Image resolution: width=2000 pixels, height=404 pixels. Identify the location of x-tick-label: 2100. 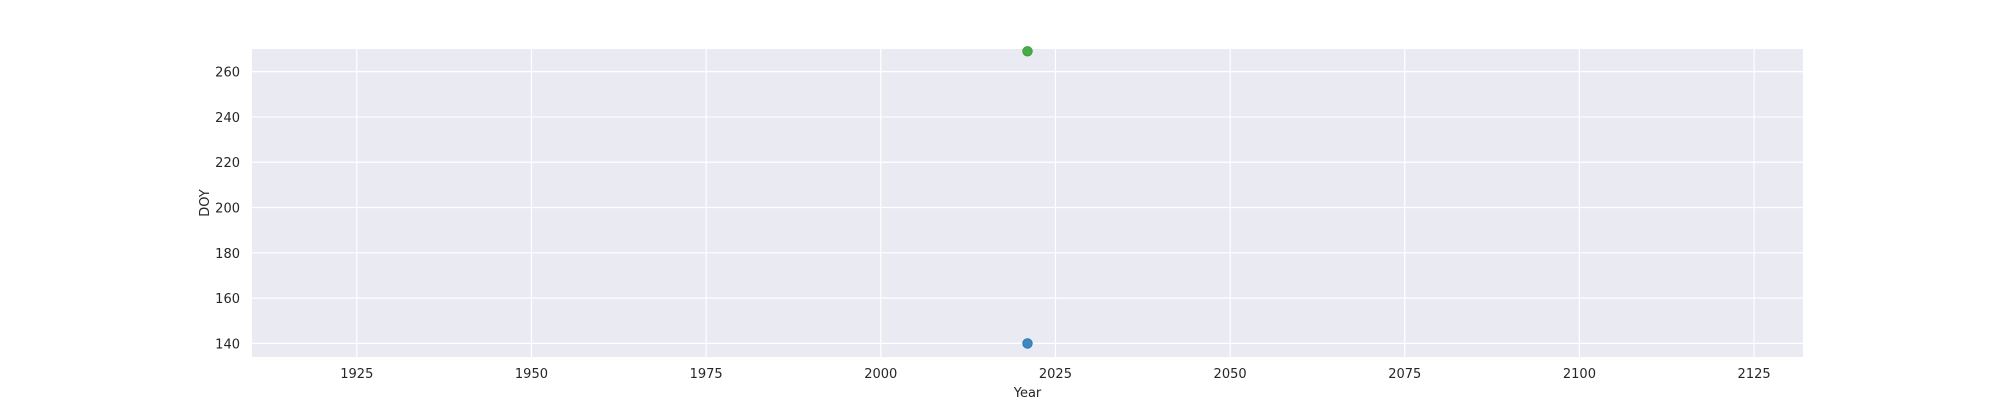
(1579, 374).